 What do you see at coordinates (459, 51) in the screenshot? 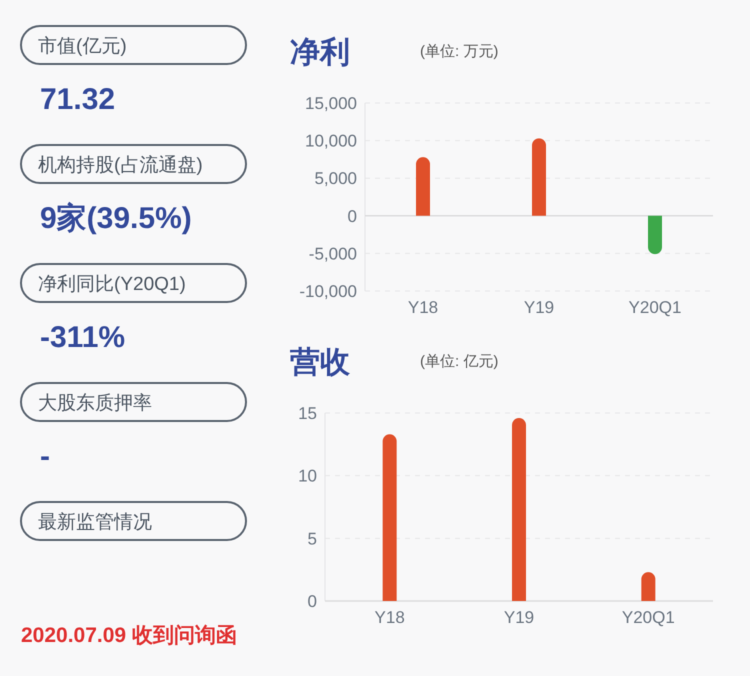
I see `chart-subtitle: (单位: 万元)` at bounding box center [459, 51].